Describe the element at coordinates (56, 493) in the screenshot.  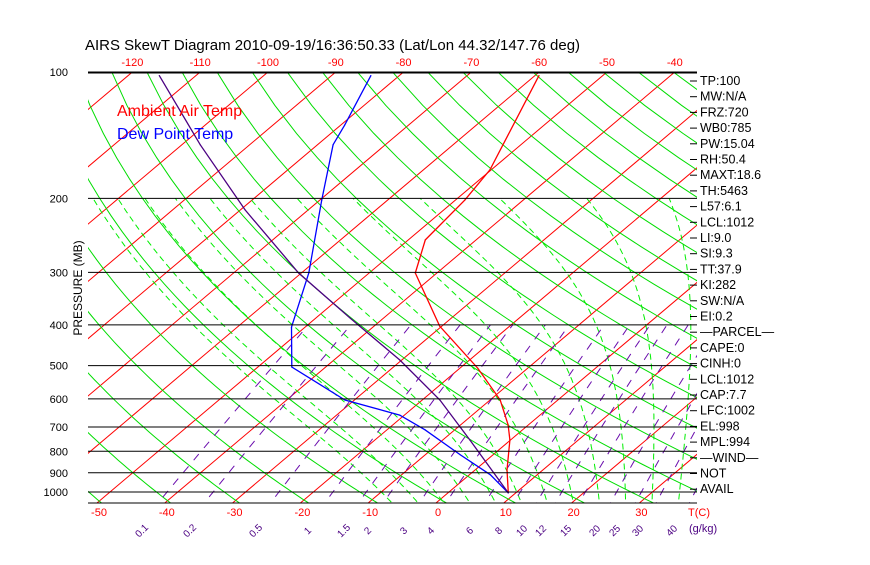
I see `pressure-tick-label: 1000` at that location.